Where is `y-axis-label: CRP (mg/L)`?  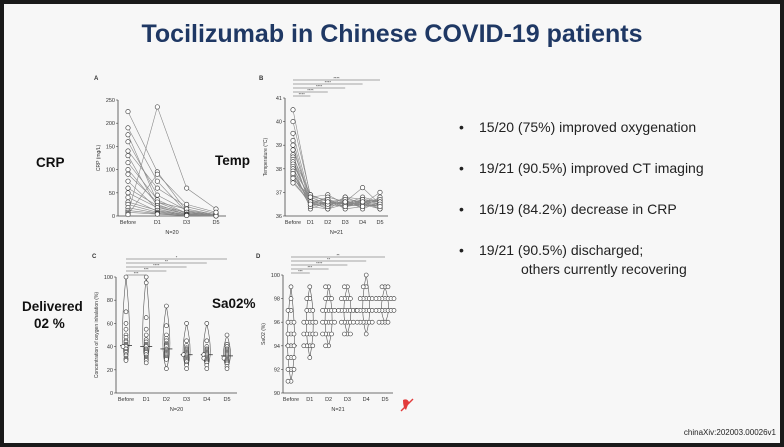 y-axis-label: CRP (mg/L) is located at coordinates (99, 158).